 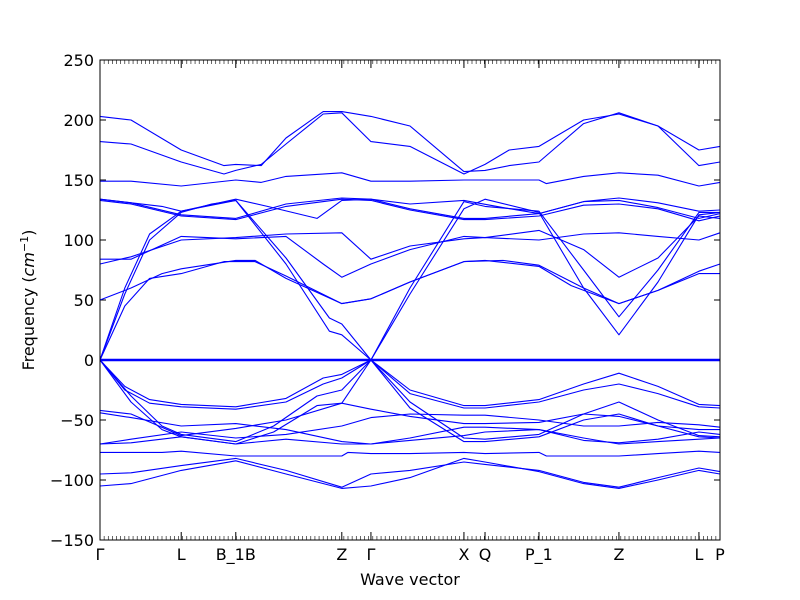 What do you see at coordinates (28, 233) in the screenshot?
I see `y-axis-title-close: )` at bounding box center [28, 233].